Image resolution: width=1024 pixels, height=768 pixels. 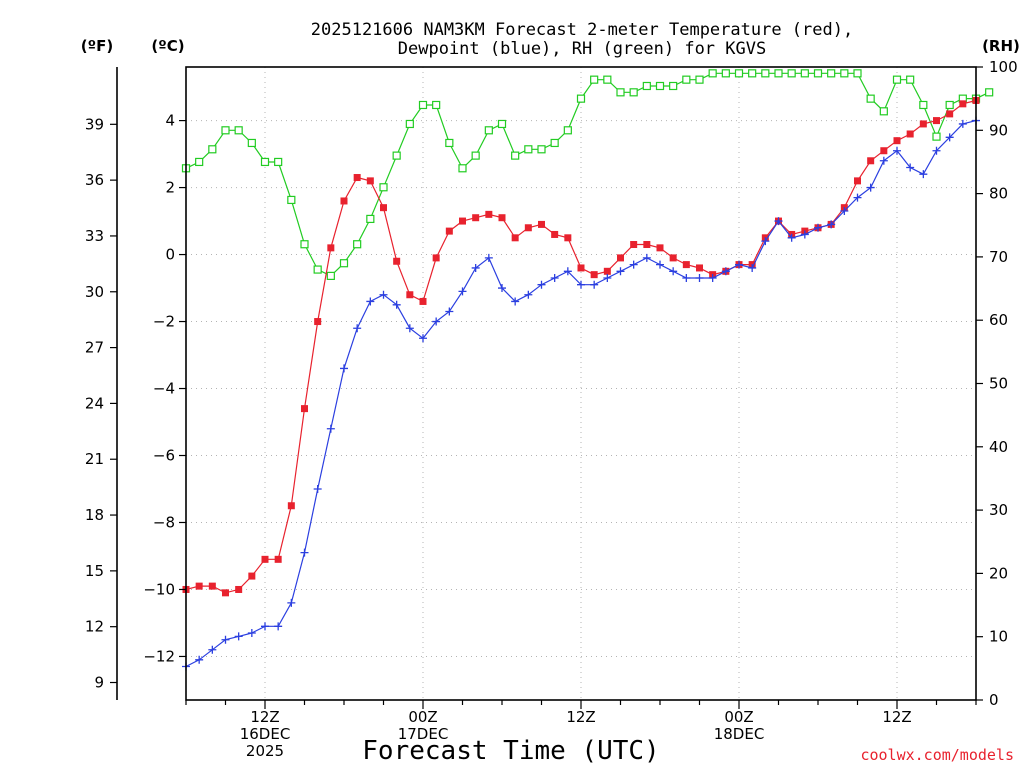 What do you see at coordinates (1001, 46) in the screenshot?
I see `rh-unit-label: (RH)` at bounding box center [1001, 46].